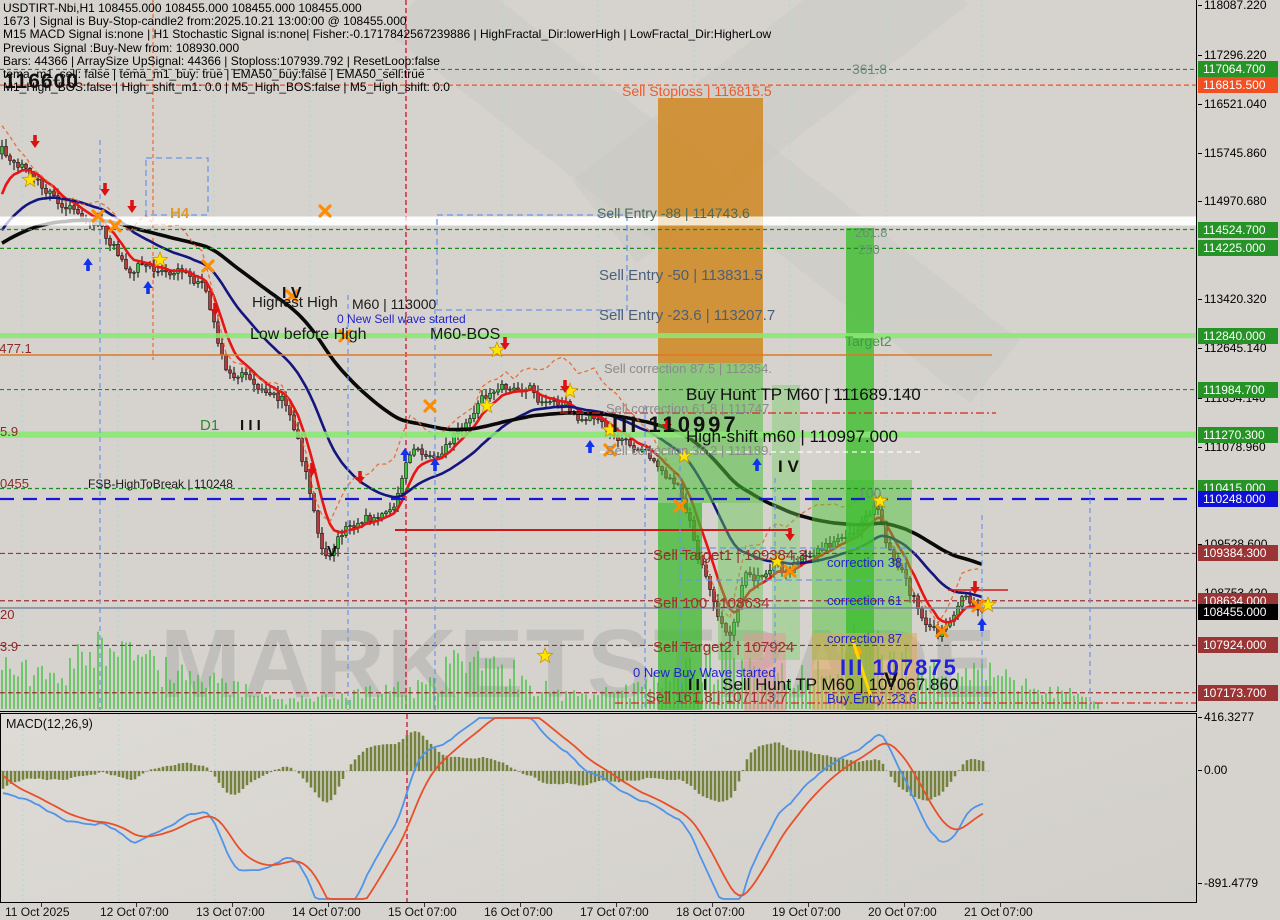  Describe the element at coordinates (1238, 553) in the screenshot. I see `price-axis-badge-red: 109384.300` at that location.